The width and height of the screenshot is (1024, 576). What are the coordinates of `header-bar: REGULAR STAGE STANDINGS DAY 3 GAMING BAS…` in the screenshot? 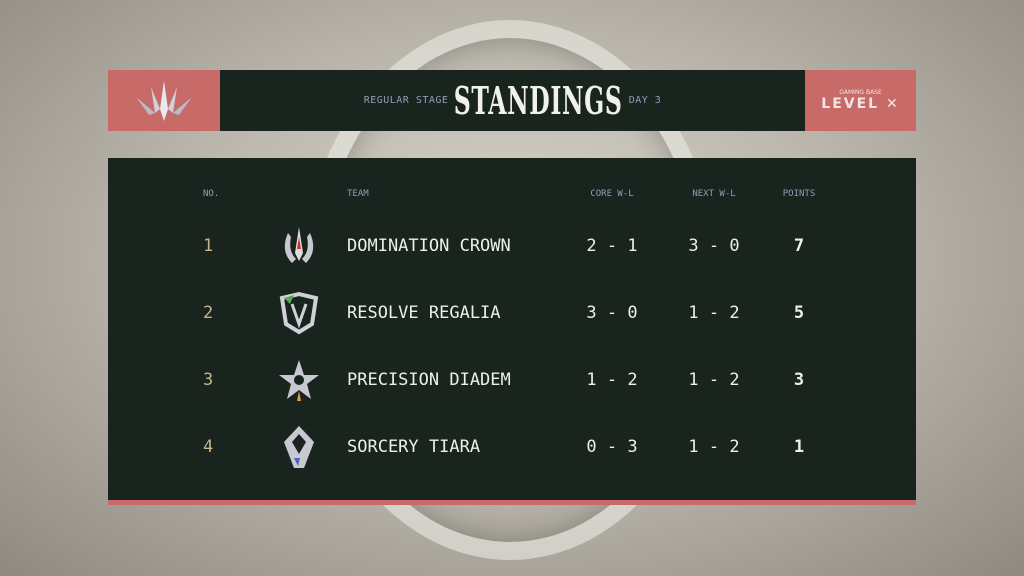 It's located at (512, 100).